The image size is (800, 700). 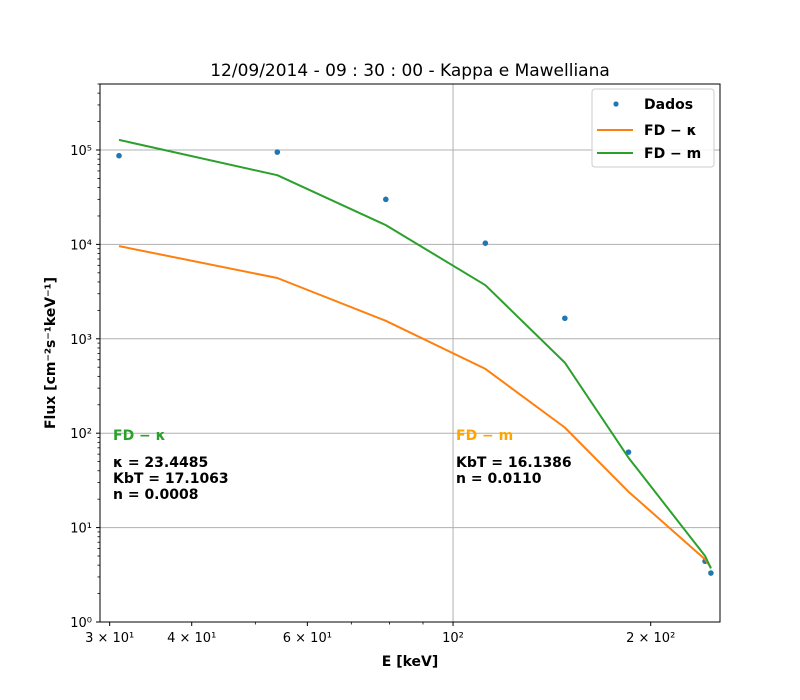 I want to click on y-tick-label: 10¹, so click(x=81, y=529).